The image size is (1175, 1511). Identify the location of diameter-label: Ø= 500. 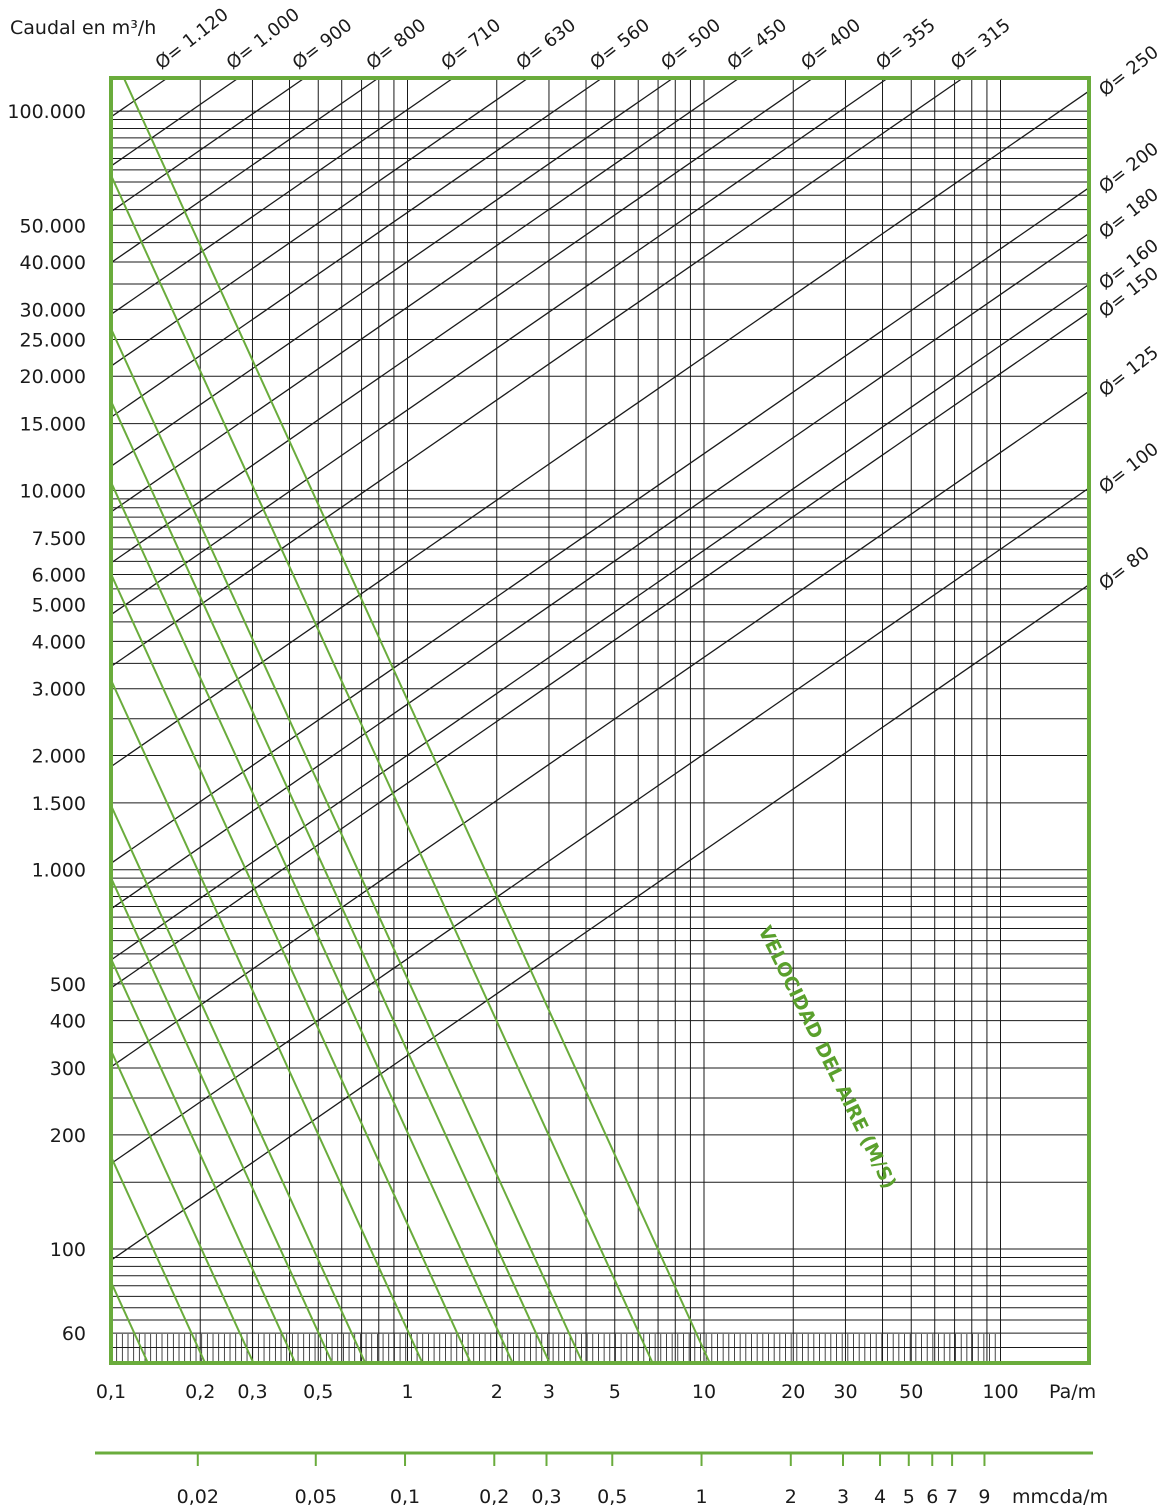
(691, 44).